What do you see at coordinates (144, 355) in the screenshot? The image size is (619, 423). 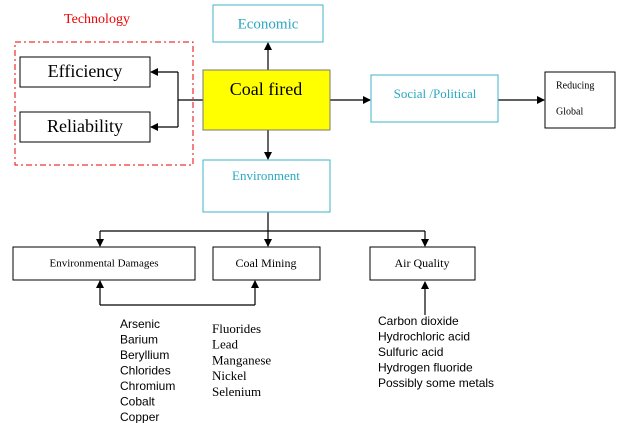 I see `list-item: Beryllium` at bounding box center [144, 355].